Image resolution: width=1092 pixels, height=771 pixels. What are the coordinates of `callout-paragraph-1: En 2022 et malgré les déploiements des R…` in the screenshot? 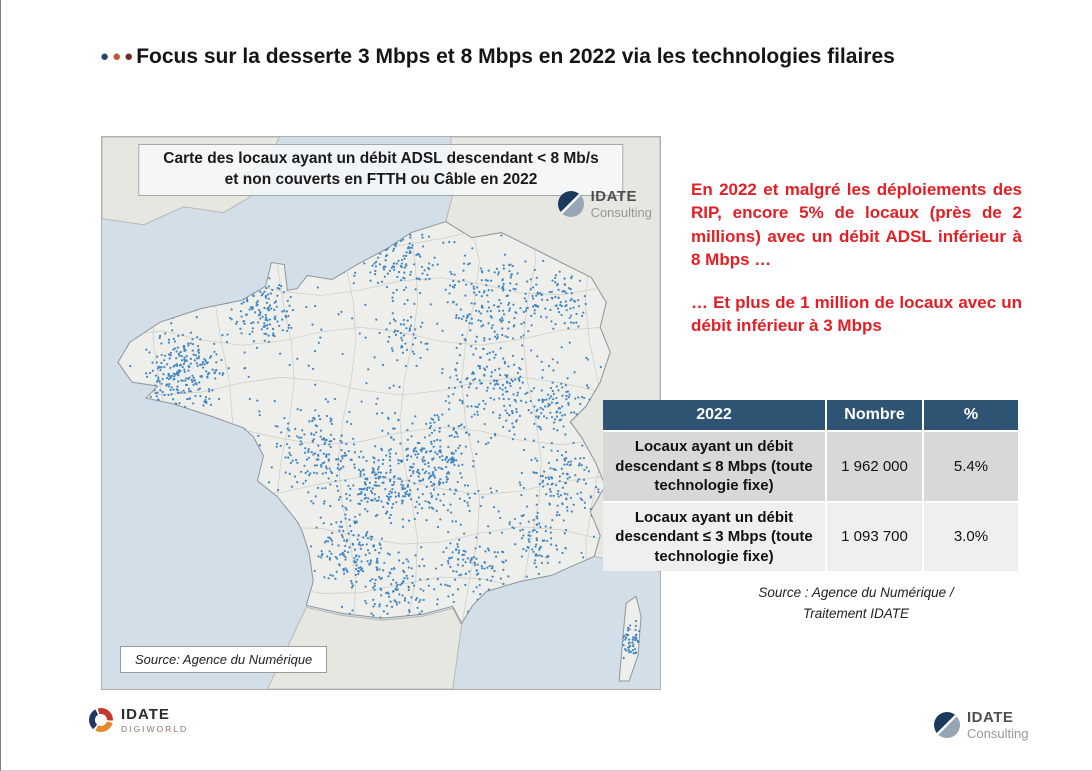 It's located at (856, 225).